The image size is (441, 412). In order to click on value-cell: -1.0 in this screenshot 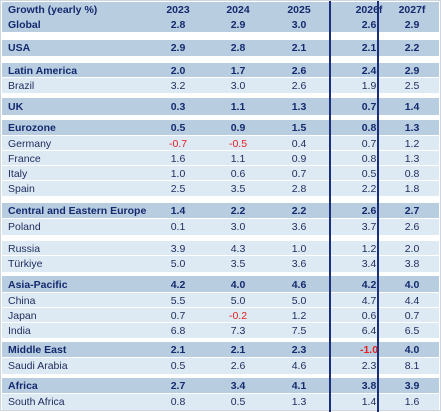, I will do `click(369, 350)`.